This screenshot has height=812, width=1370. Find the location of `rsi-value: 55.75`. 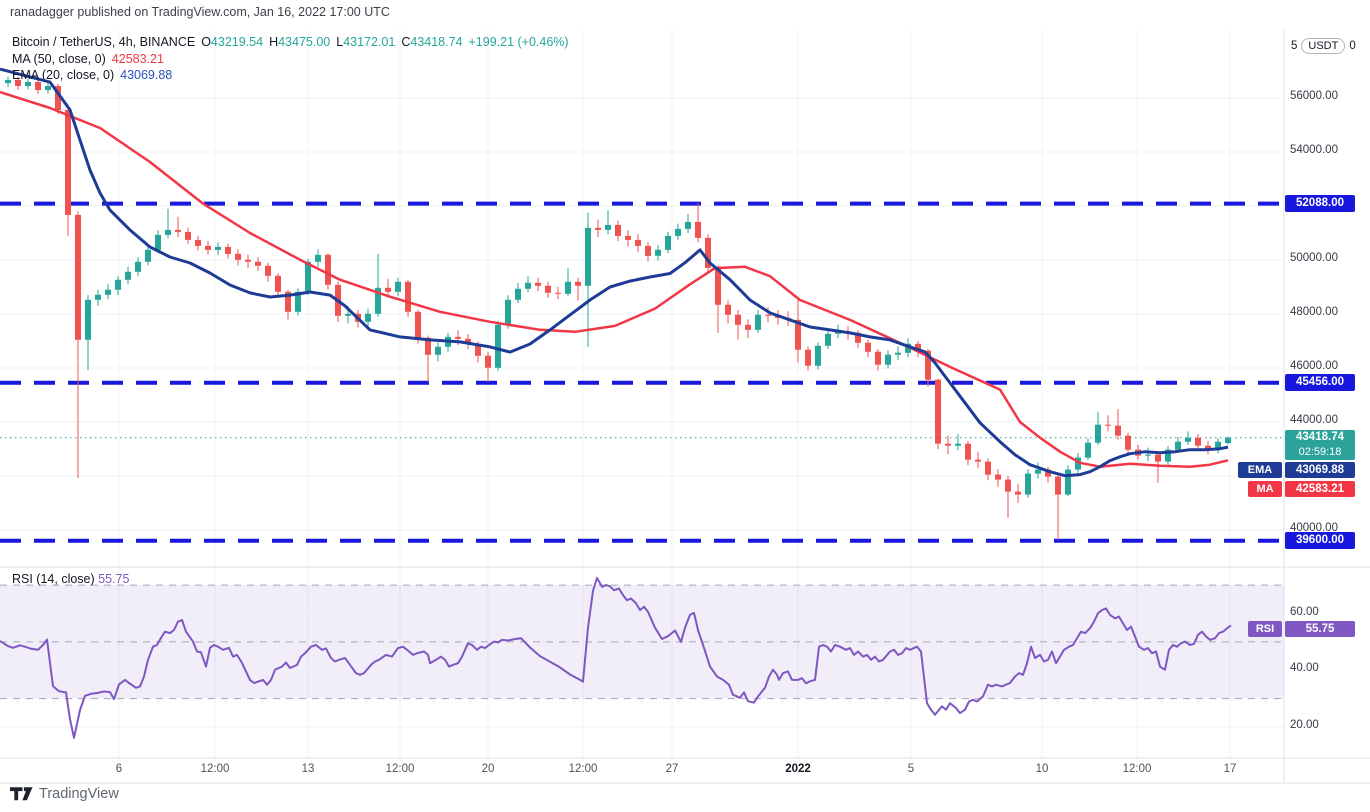

rsi-value: 55.75 is located at coordinates (114, 579).